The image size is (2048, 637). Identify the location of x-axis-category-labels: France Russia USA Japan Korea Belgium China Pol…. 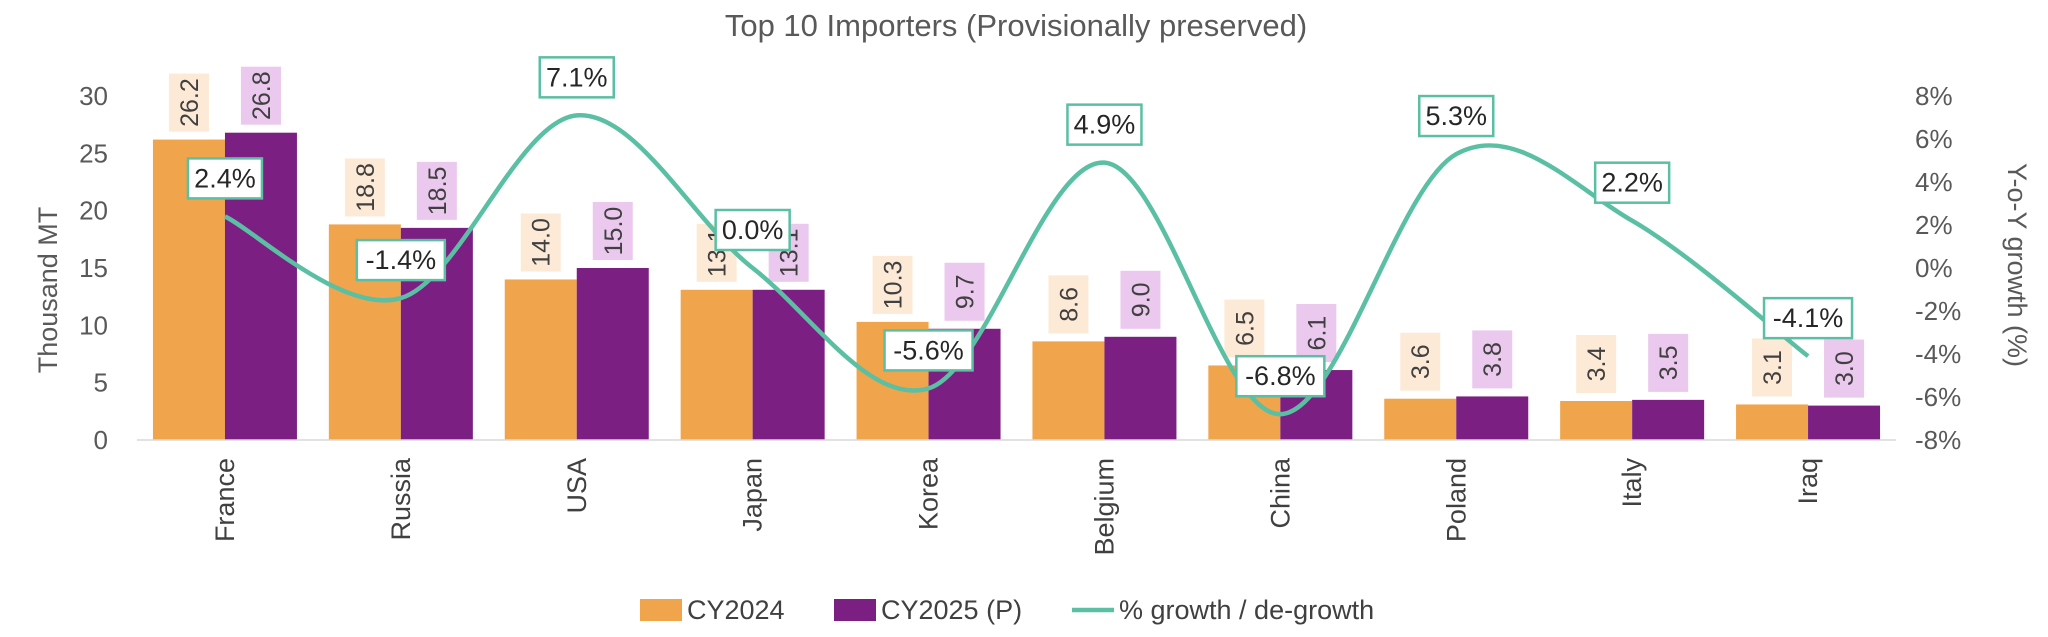
(1016, 506).